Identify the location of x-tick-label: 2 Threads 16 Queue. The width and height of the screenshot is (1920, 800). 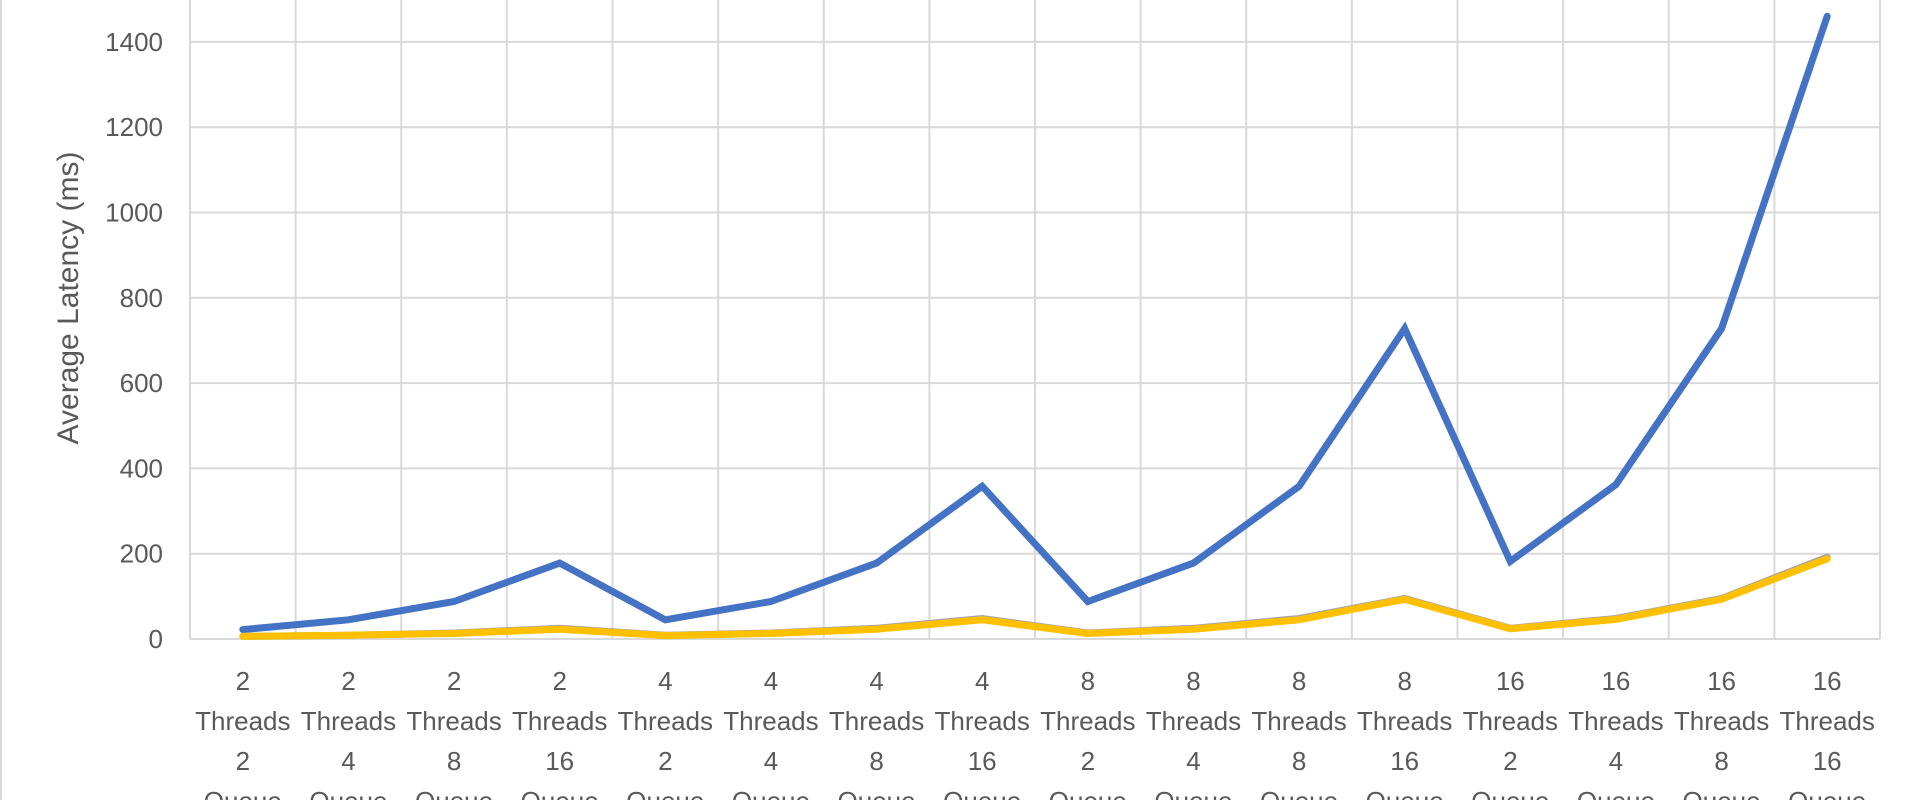
(559, 733).